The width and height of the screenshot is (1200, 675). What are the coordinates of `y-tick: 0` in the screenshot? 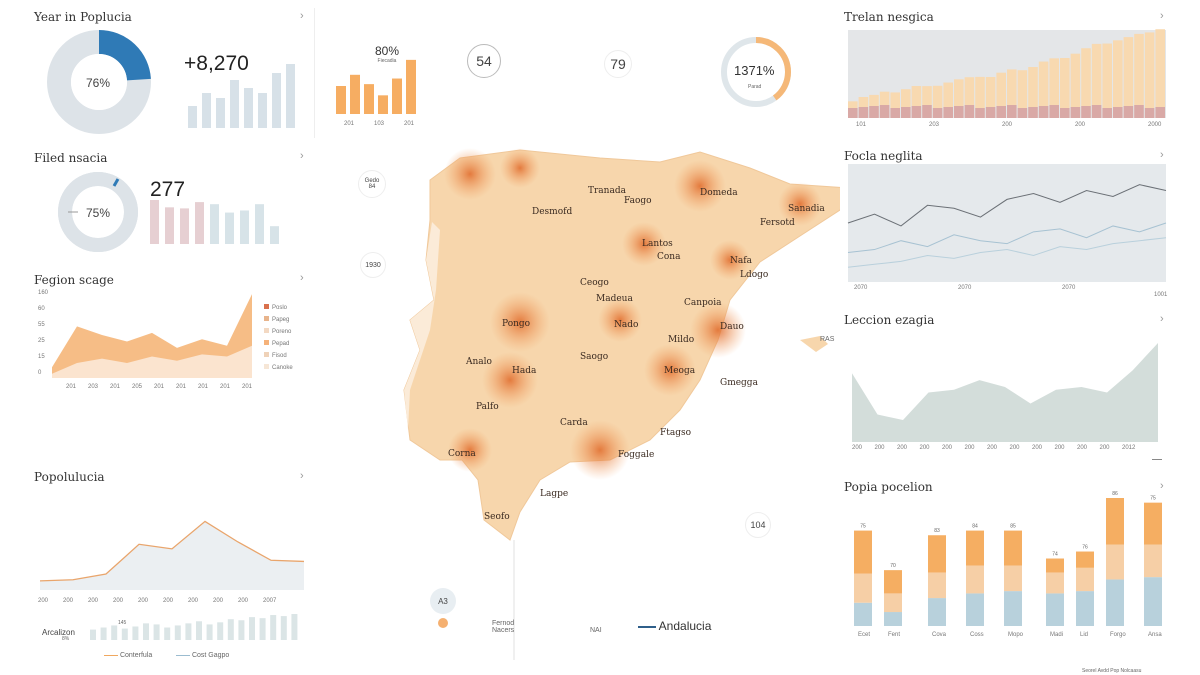 It's located at (40, 373).